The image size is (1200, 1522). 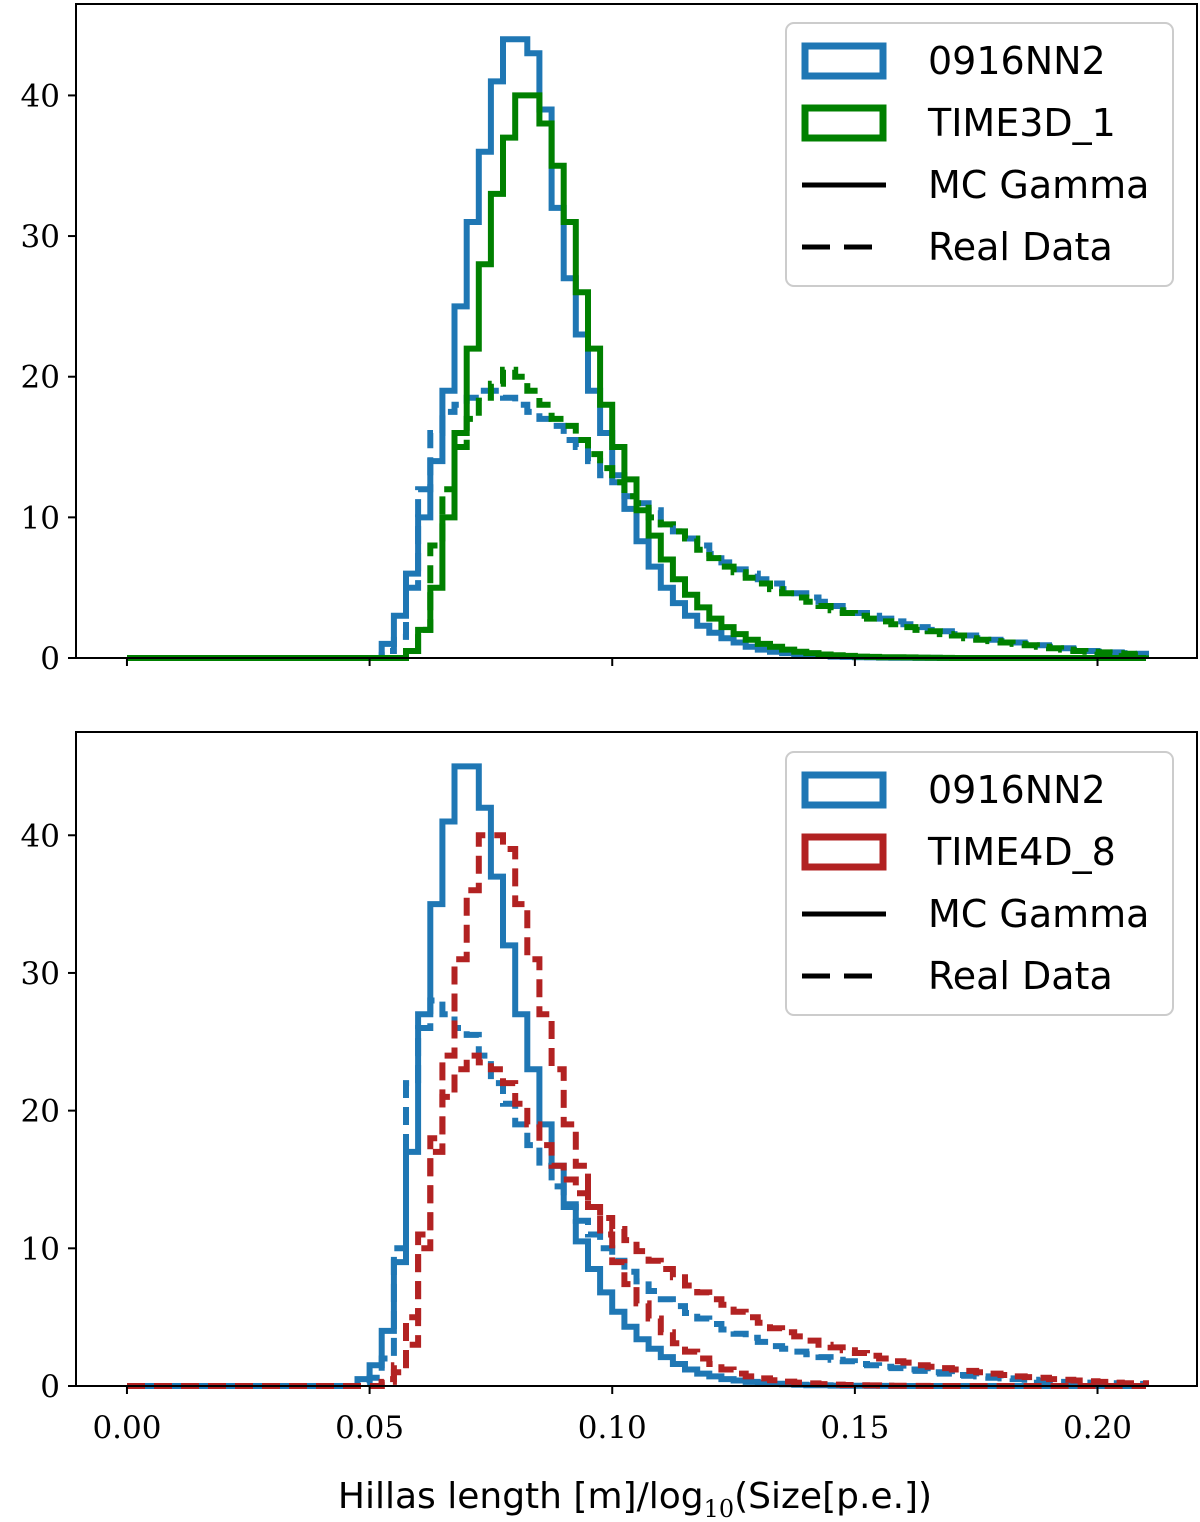 What do you see at coordinates (369, 1428) in the screenshot?
I see `x-tick-label: 0.05` at bounding box center [369, 1428].